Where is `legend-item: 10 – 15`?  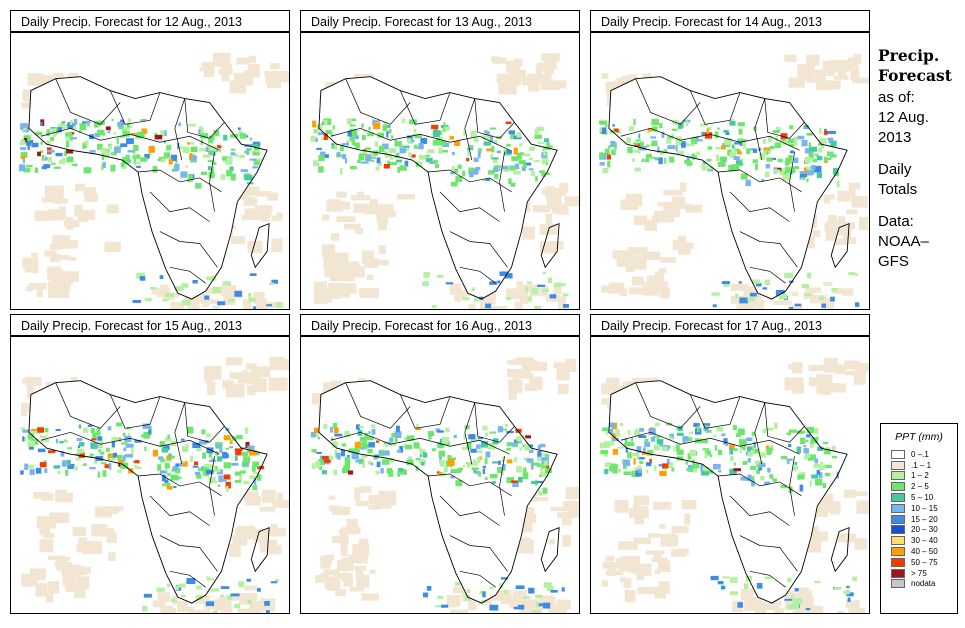
legend-item: 10 – 15 is located at coordinates (919, 508).